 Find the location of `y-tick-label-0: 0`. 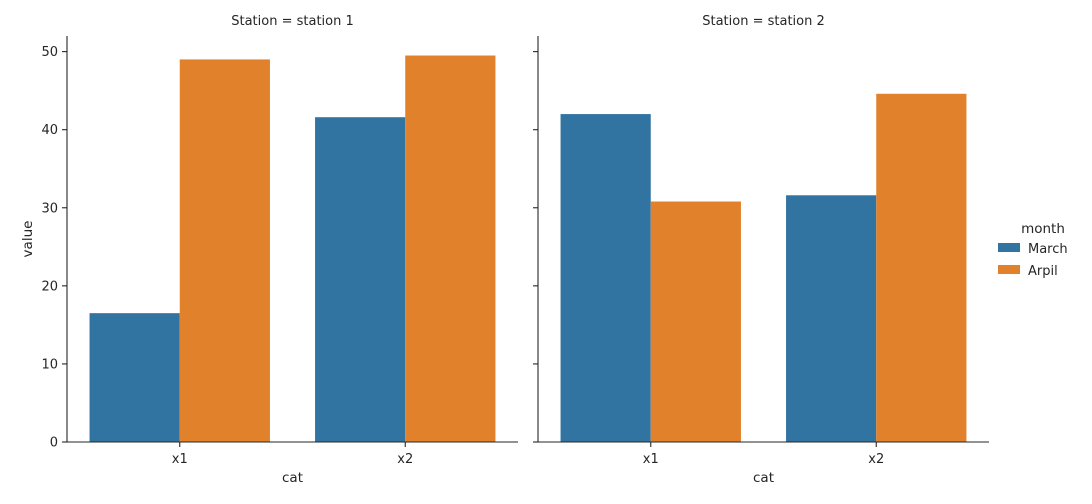

y-tick-label-0: 0 is located at coordinates (54, 443).